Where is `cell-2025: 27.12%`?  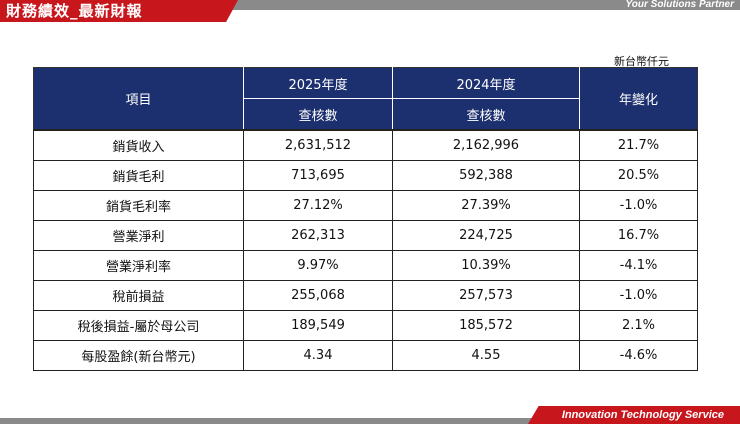 cell-2025: 27.12% is located at coordinates (318, 205).